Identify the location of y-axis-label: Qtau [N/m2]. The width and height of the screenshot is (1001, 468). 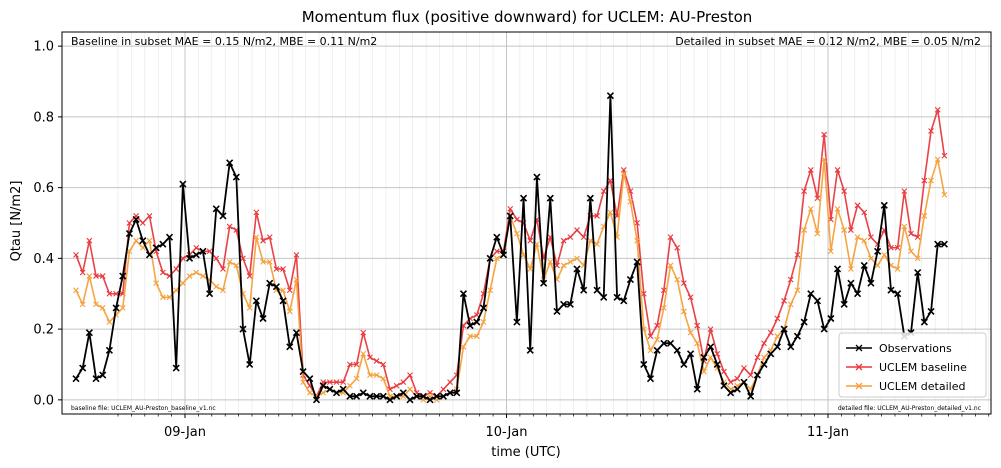
(16, 221).